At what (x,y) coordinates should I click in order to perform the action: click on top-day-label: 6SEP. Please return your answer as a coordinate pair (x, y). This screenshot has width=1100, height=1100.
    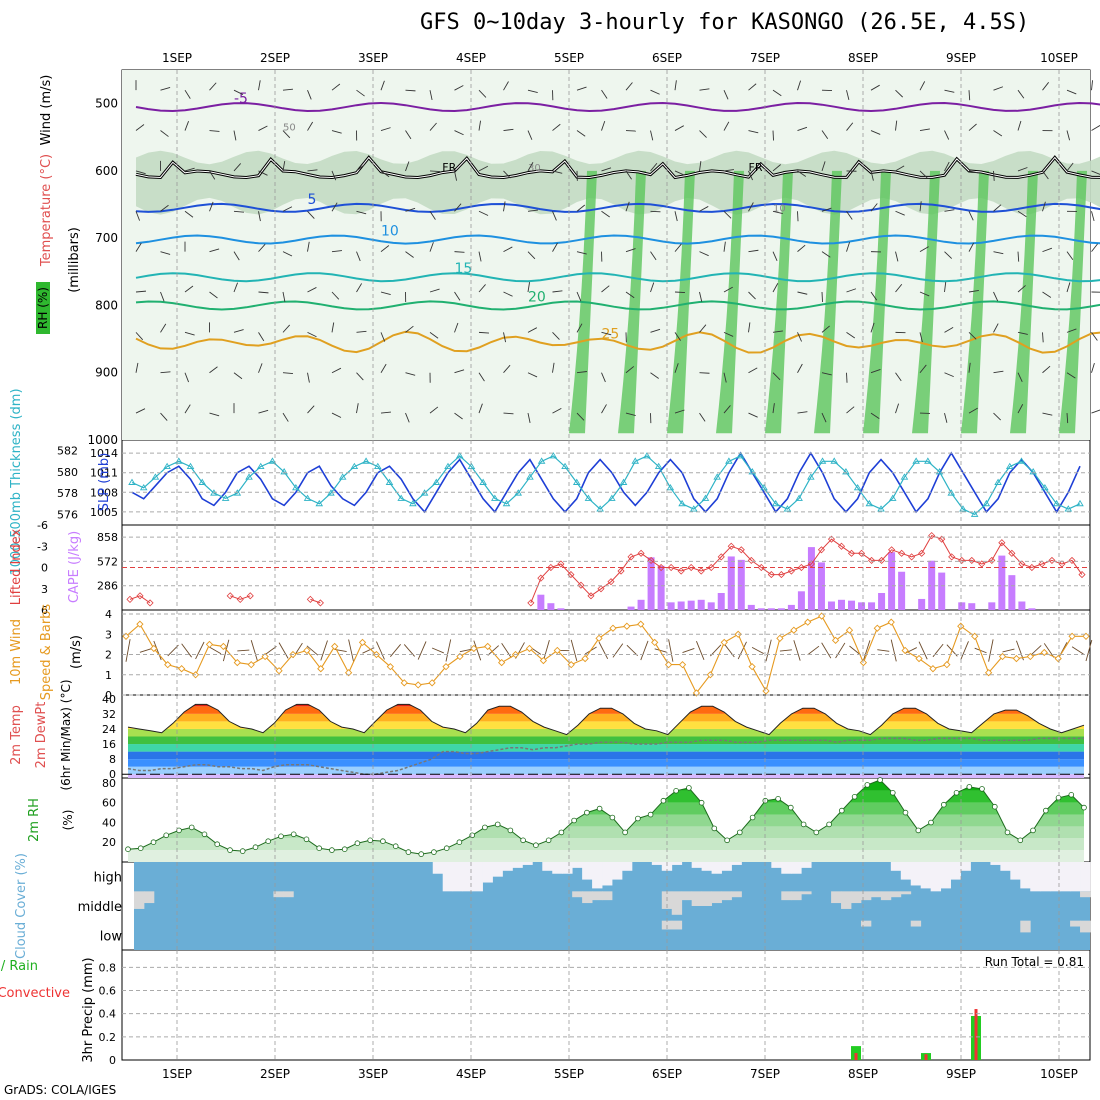
    Looking at the image, I should click on (667, 58).